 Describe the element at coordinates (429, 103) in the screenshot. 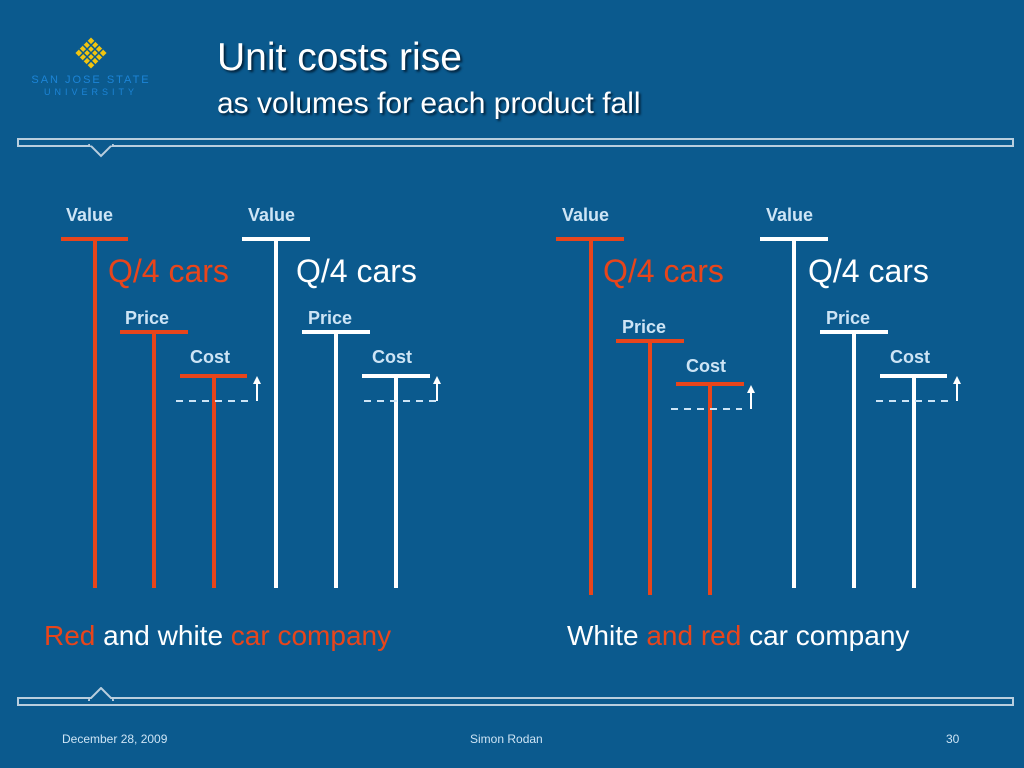

I see `slide-subtitle: as volumes for each product fall` at that location.